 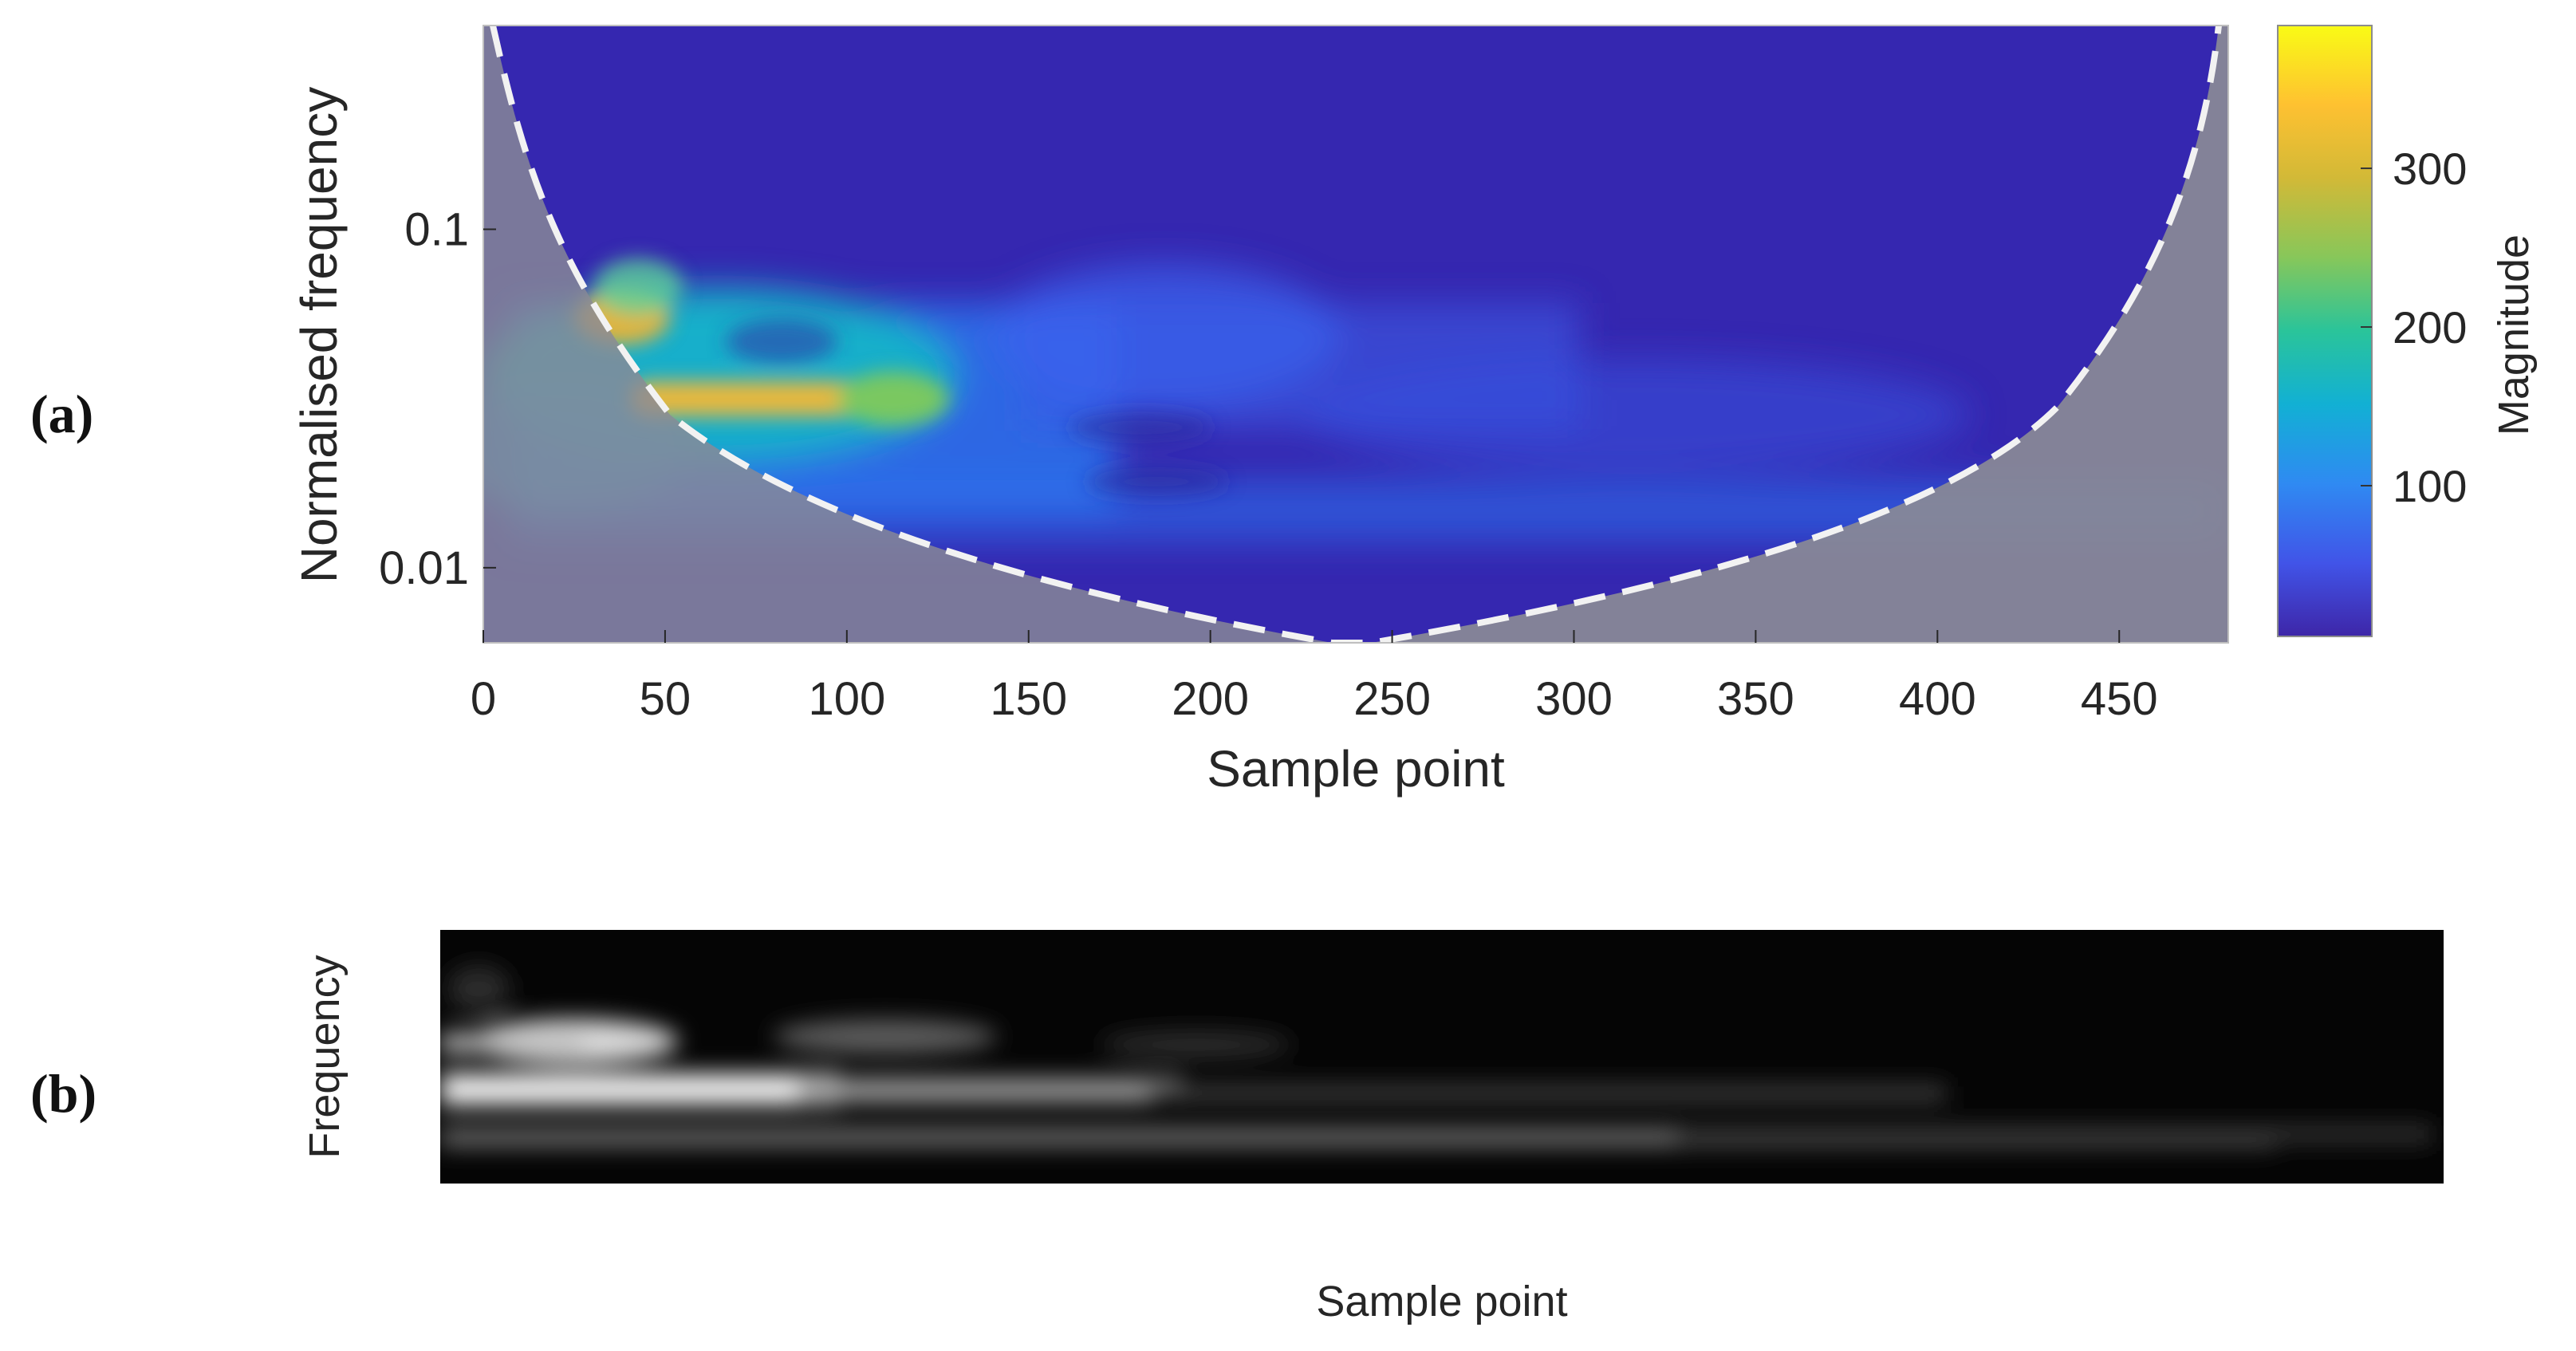 What do you see at coordinates (512, 1043) in the screenshot?
I see `band-upper` at bounding box center [512, 1043].